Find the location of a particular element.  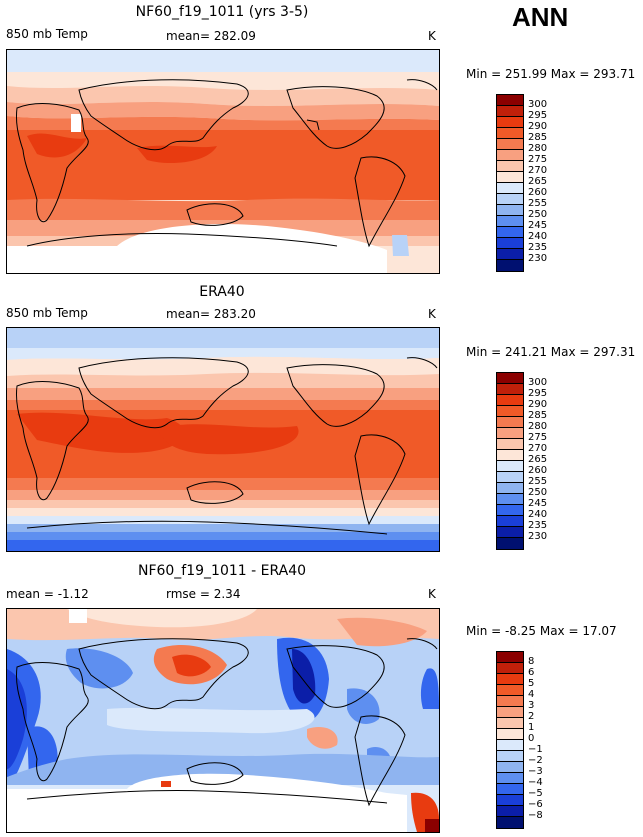

season-label: ANN is located at coordinates (540, 17).